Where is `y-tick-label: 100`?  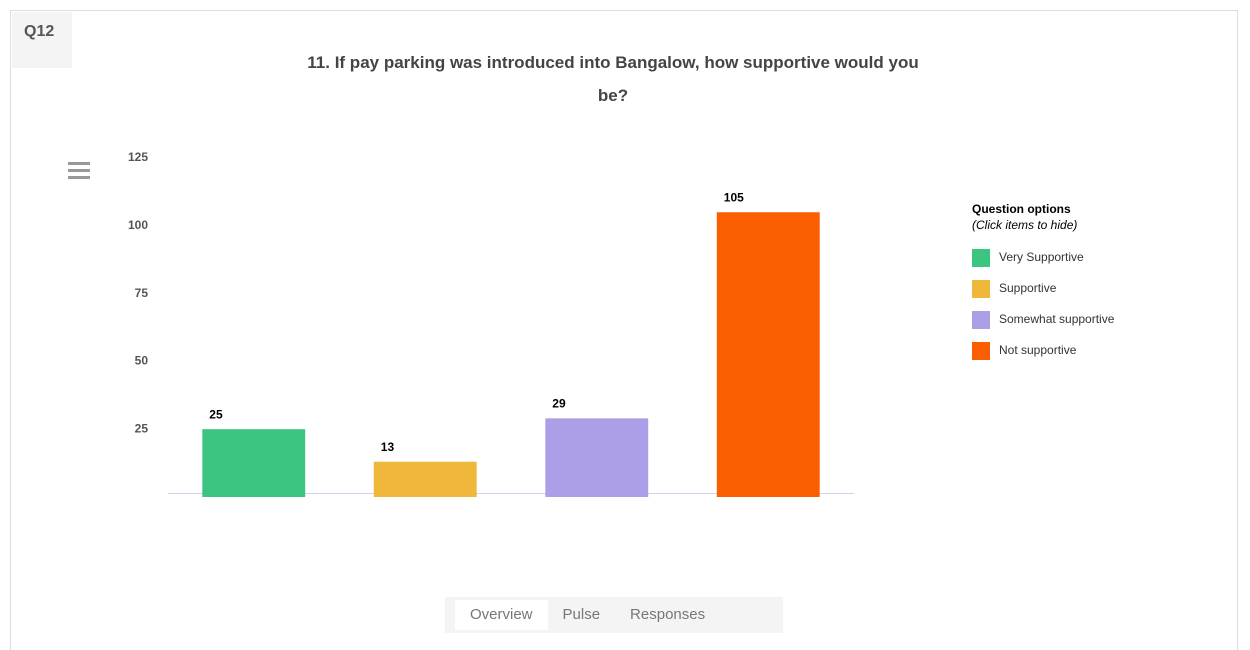
y-tick-label: 100 is located at coordinates (138, 225).